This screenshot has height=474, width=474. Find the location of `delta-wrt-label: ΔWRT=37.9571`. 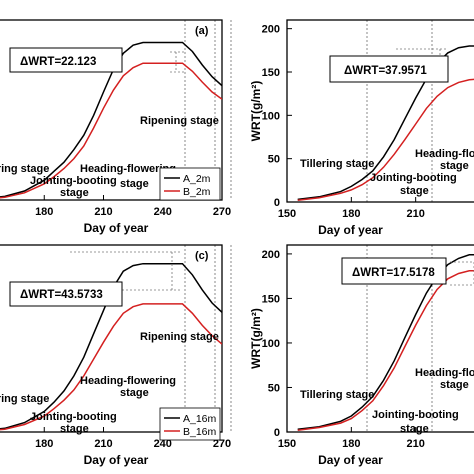

delta-wrt-label: ΔWRT=37.9571 is located at coordinates (385, 71).